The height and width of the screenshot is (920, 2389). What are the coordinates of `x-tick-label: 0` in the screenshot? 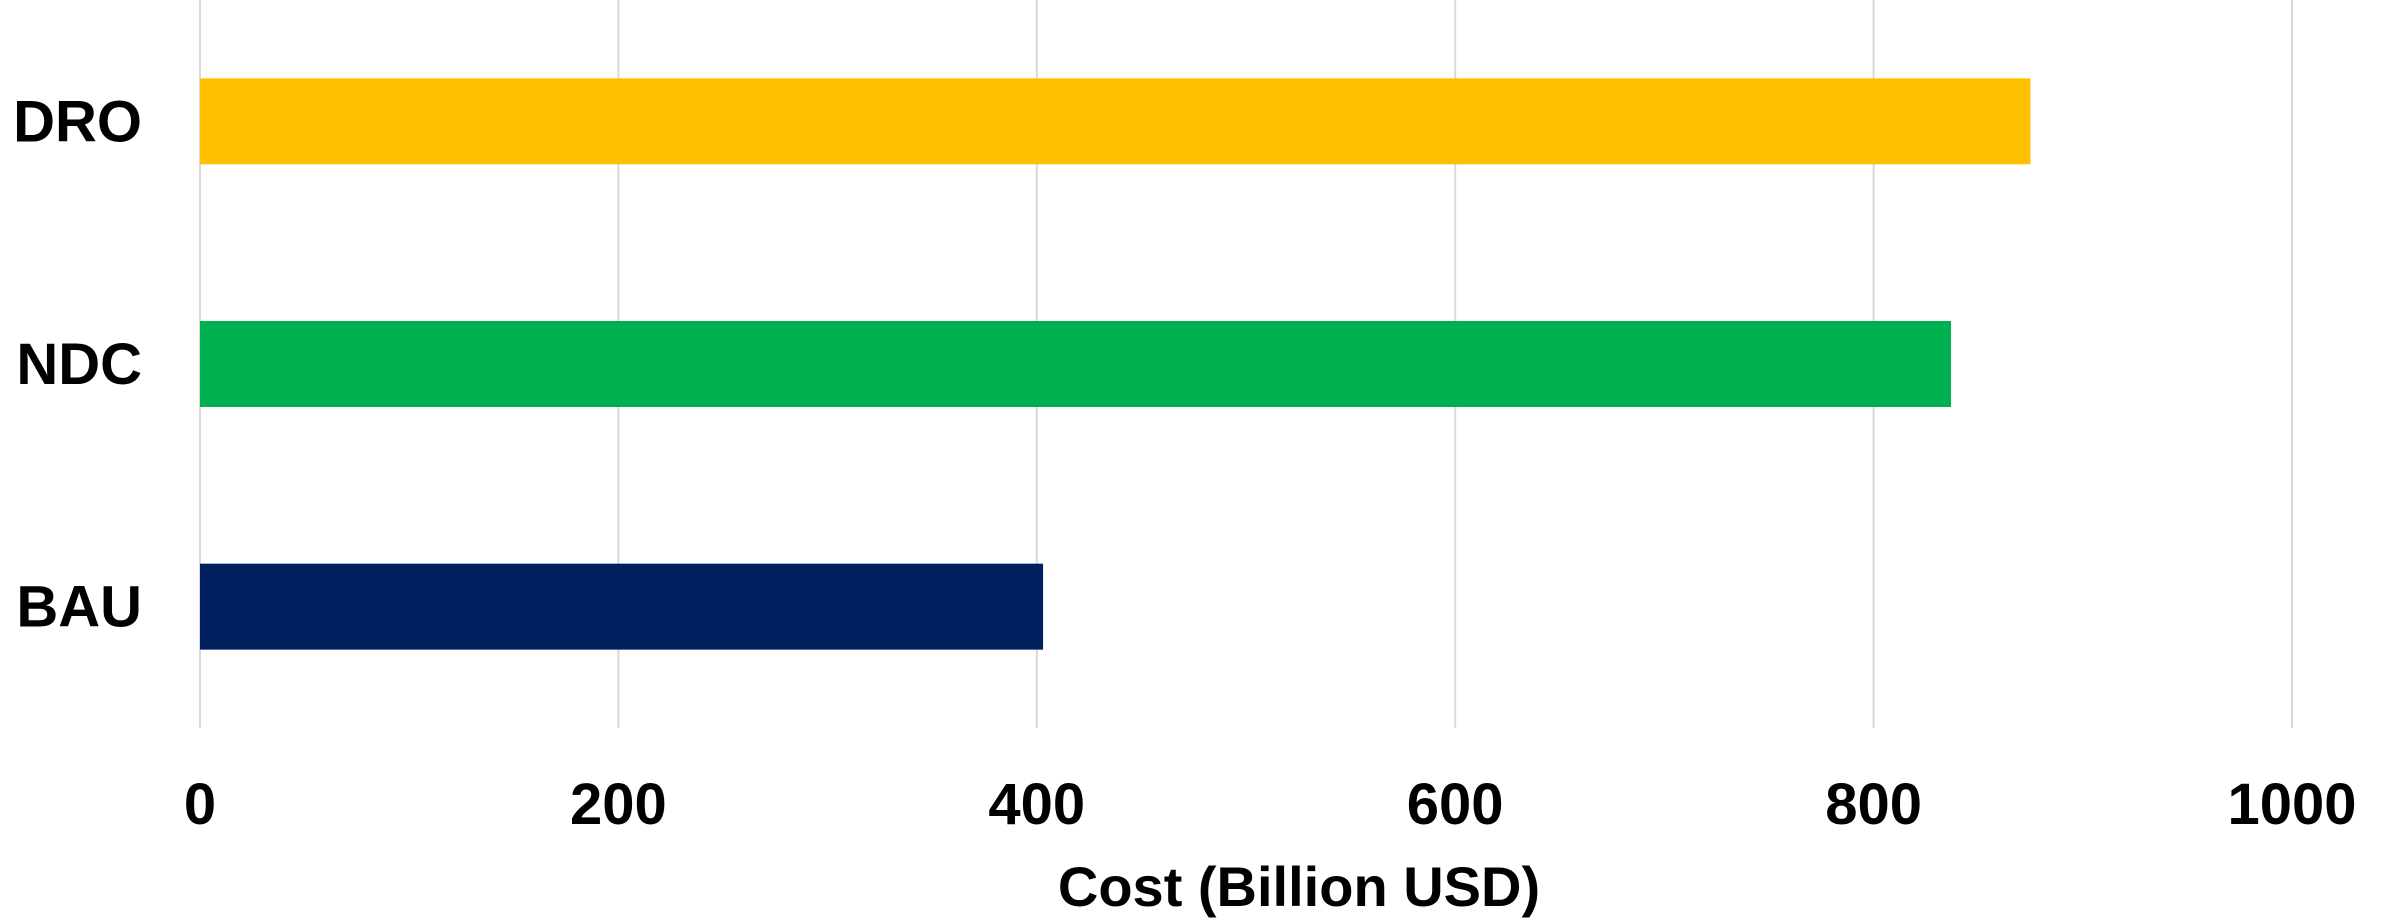 It's located at (200, 804).